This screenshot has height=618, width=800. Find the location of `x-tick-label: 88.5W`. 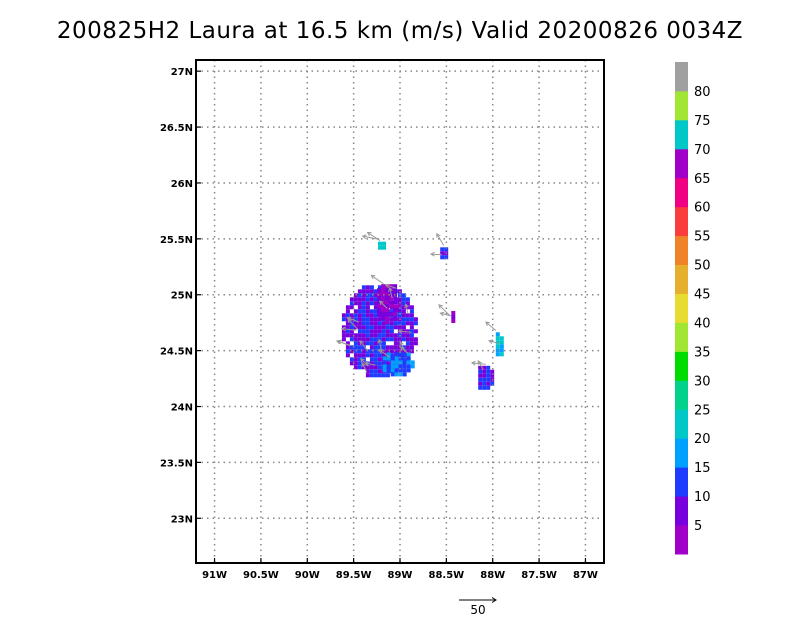

x-tick-label: 88.5W is located at coordinates (447, 575).